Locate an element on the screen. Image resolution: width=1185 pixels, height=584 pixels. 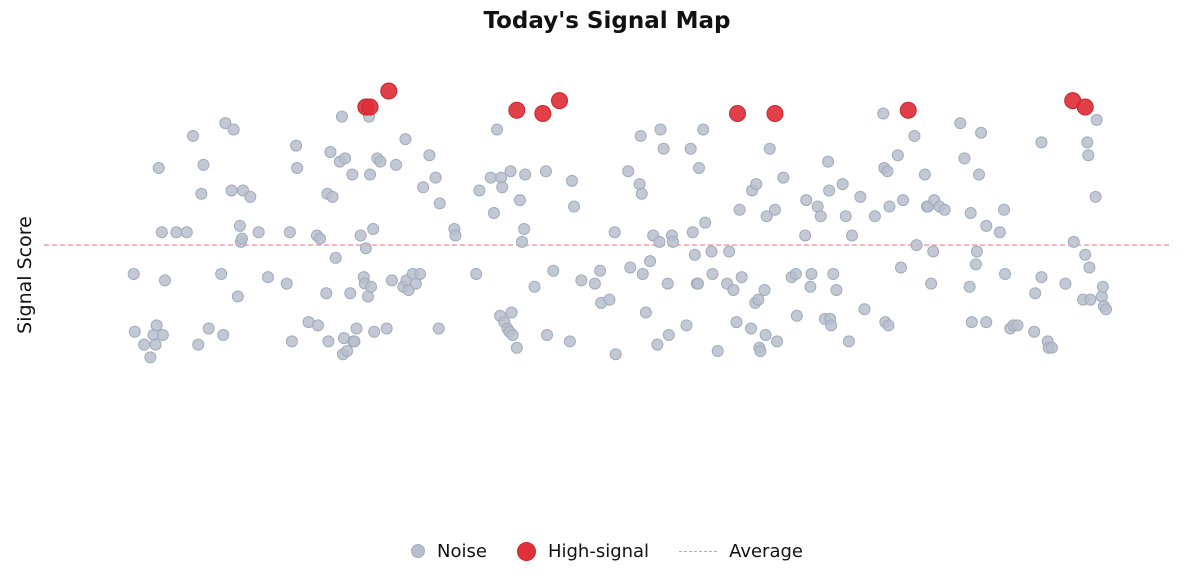
legend-item-high-signal: High-signal is located at coordinates (583, 551).